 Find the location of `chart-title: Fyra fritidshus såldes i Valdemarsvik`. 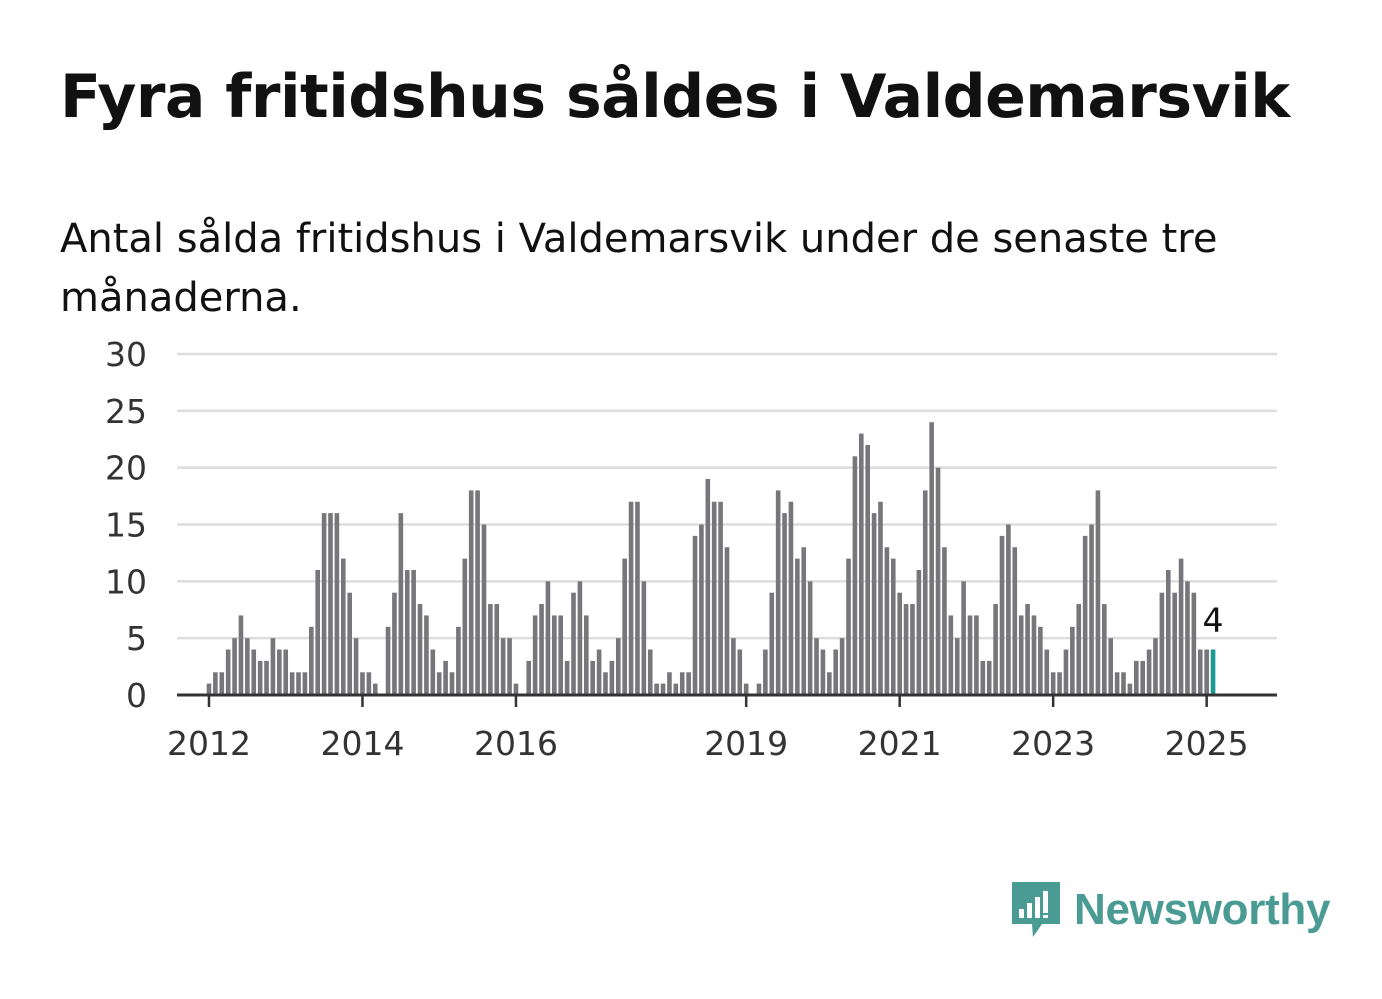

chart-title: Fyra fritidshus såldes i Valdemarsvik is located at coordinates (675, 97).